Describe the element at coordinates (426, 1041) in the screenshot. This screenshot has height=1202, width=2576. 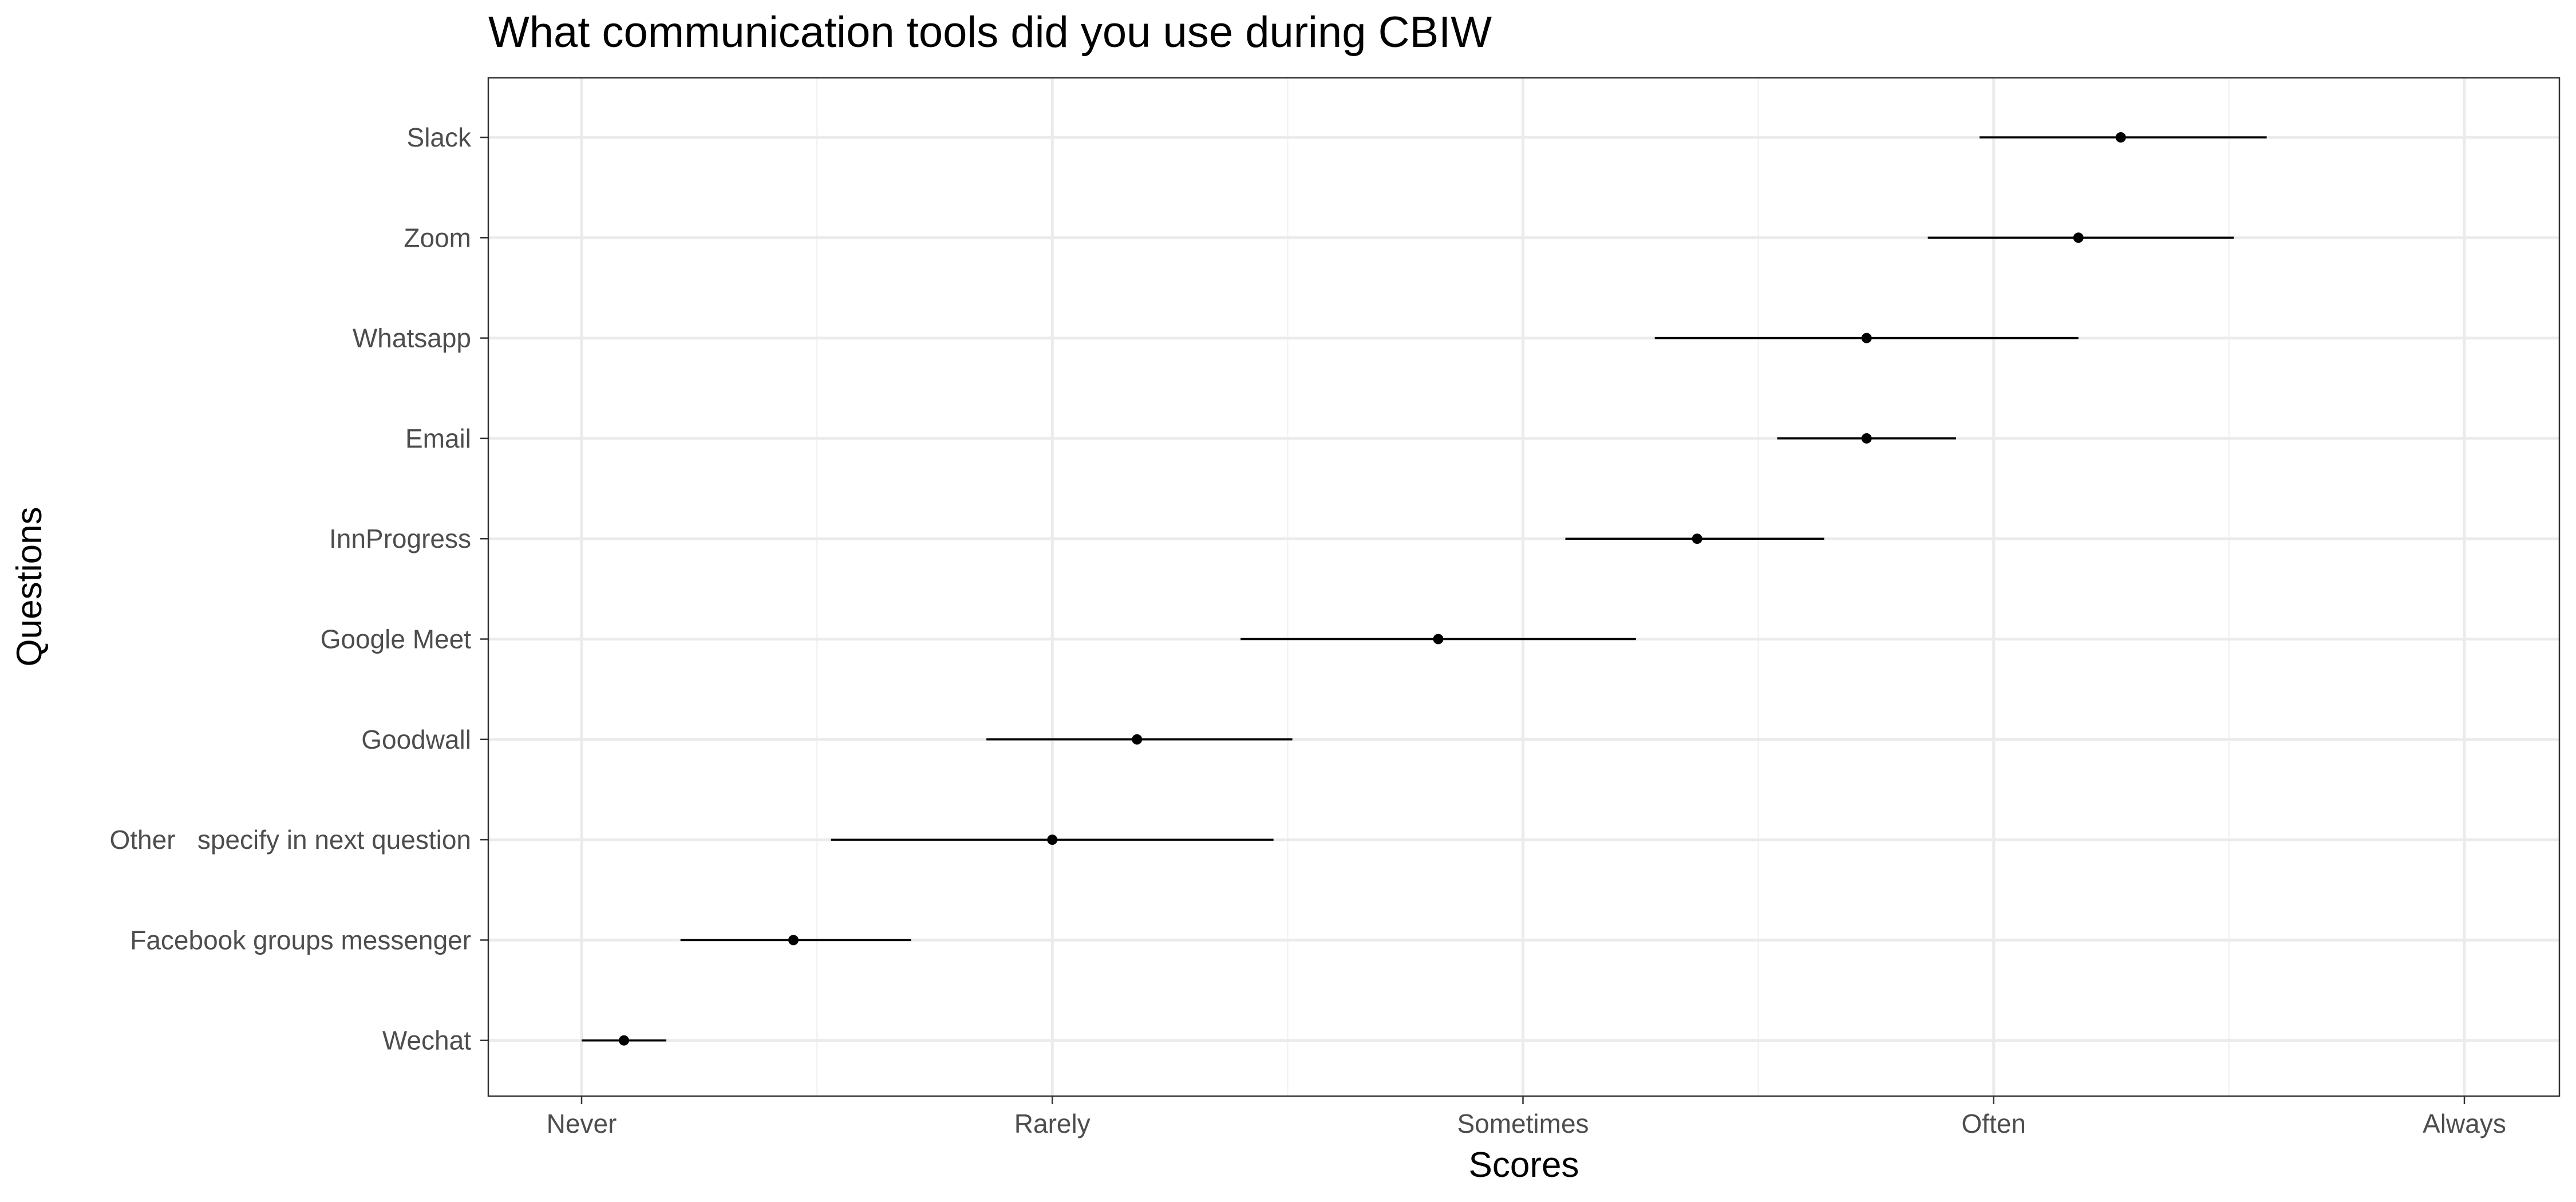
I see `y-tick-label: Wechat` at that location.